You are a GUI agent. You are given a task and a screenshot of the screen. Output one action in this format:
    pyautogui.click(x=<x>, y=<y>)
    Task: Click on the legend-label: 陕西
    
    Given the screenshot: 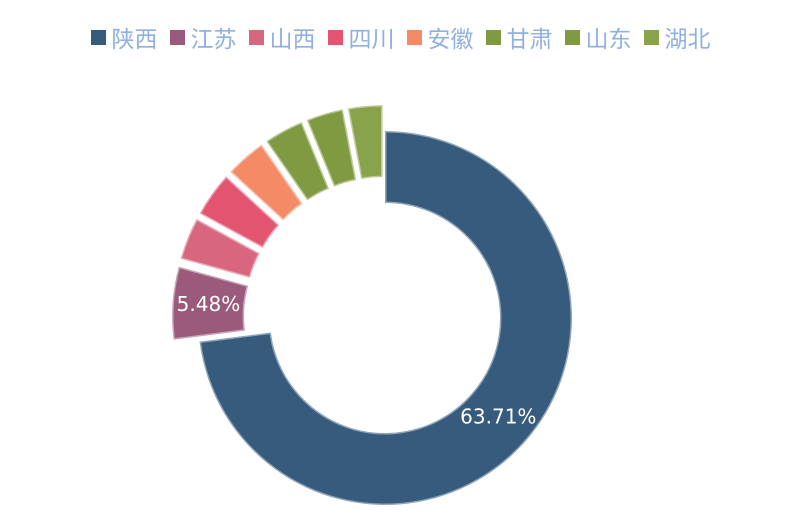 What is the action you would take?
    pyautogui.click(x=134, y=40)
    